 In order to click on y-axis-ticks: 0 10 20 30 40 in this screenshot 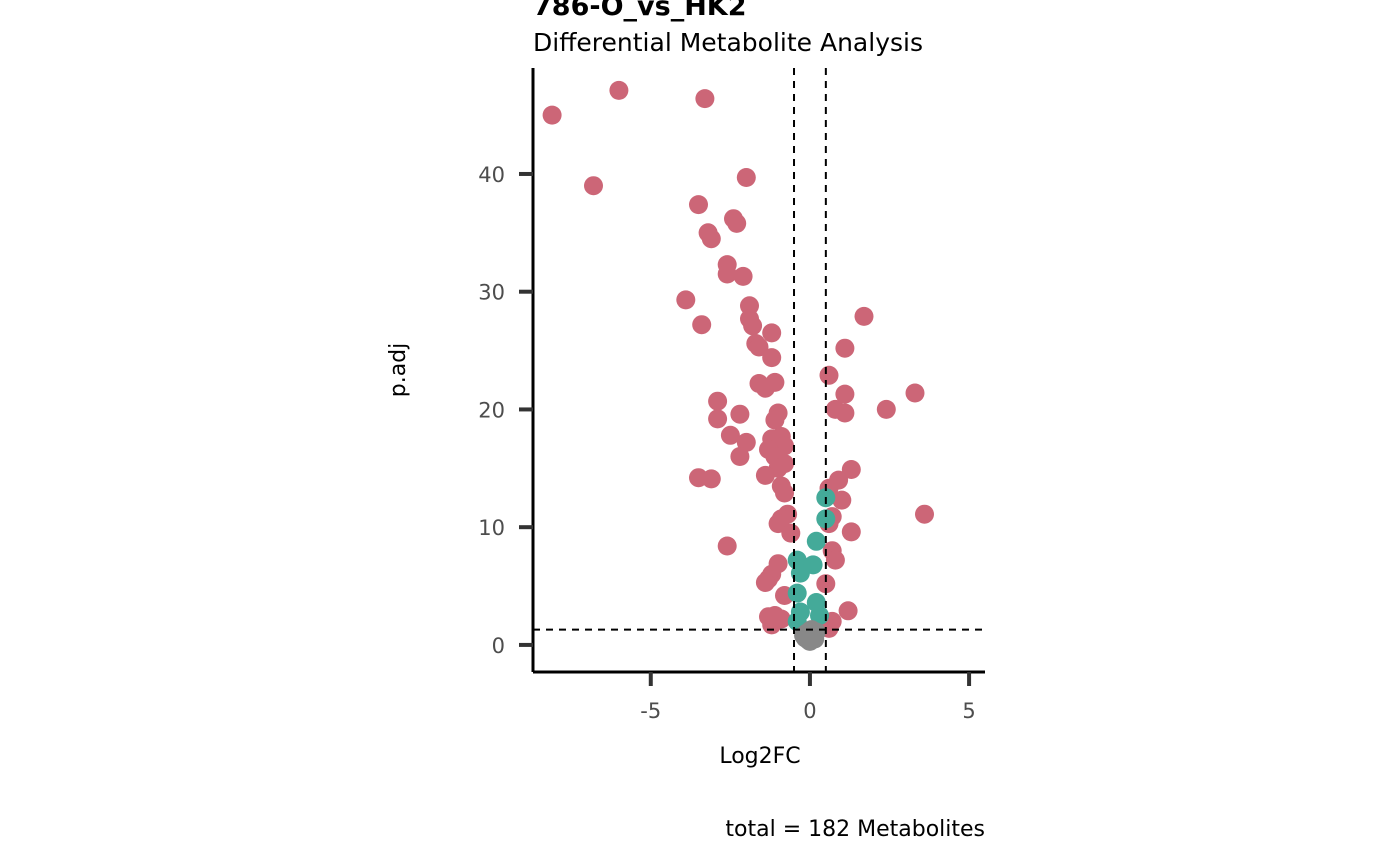, I will do `click(505, 410)`.